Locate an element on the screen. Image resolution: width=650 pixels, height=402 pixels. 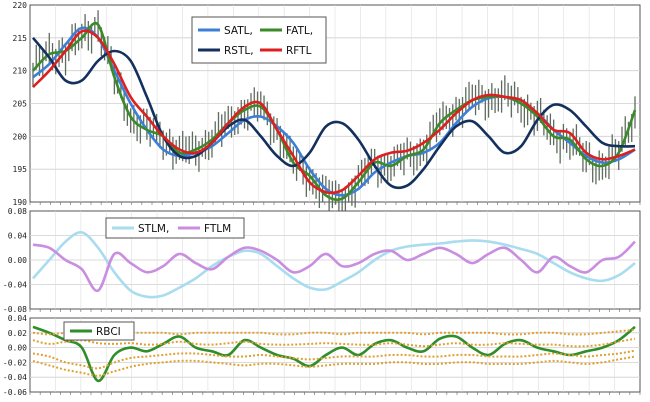
legend: RBCI is located at coordinates (99, 331).